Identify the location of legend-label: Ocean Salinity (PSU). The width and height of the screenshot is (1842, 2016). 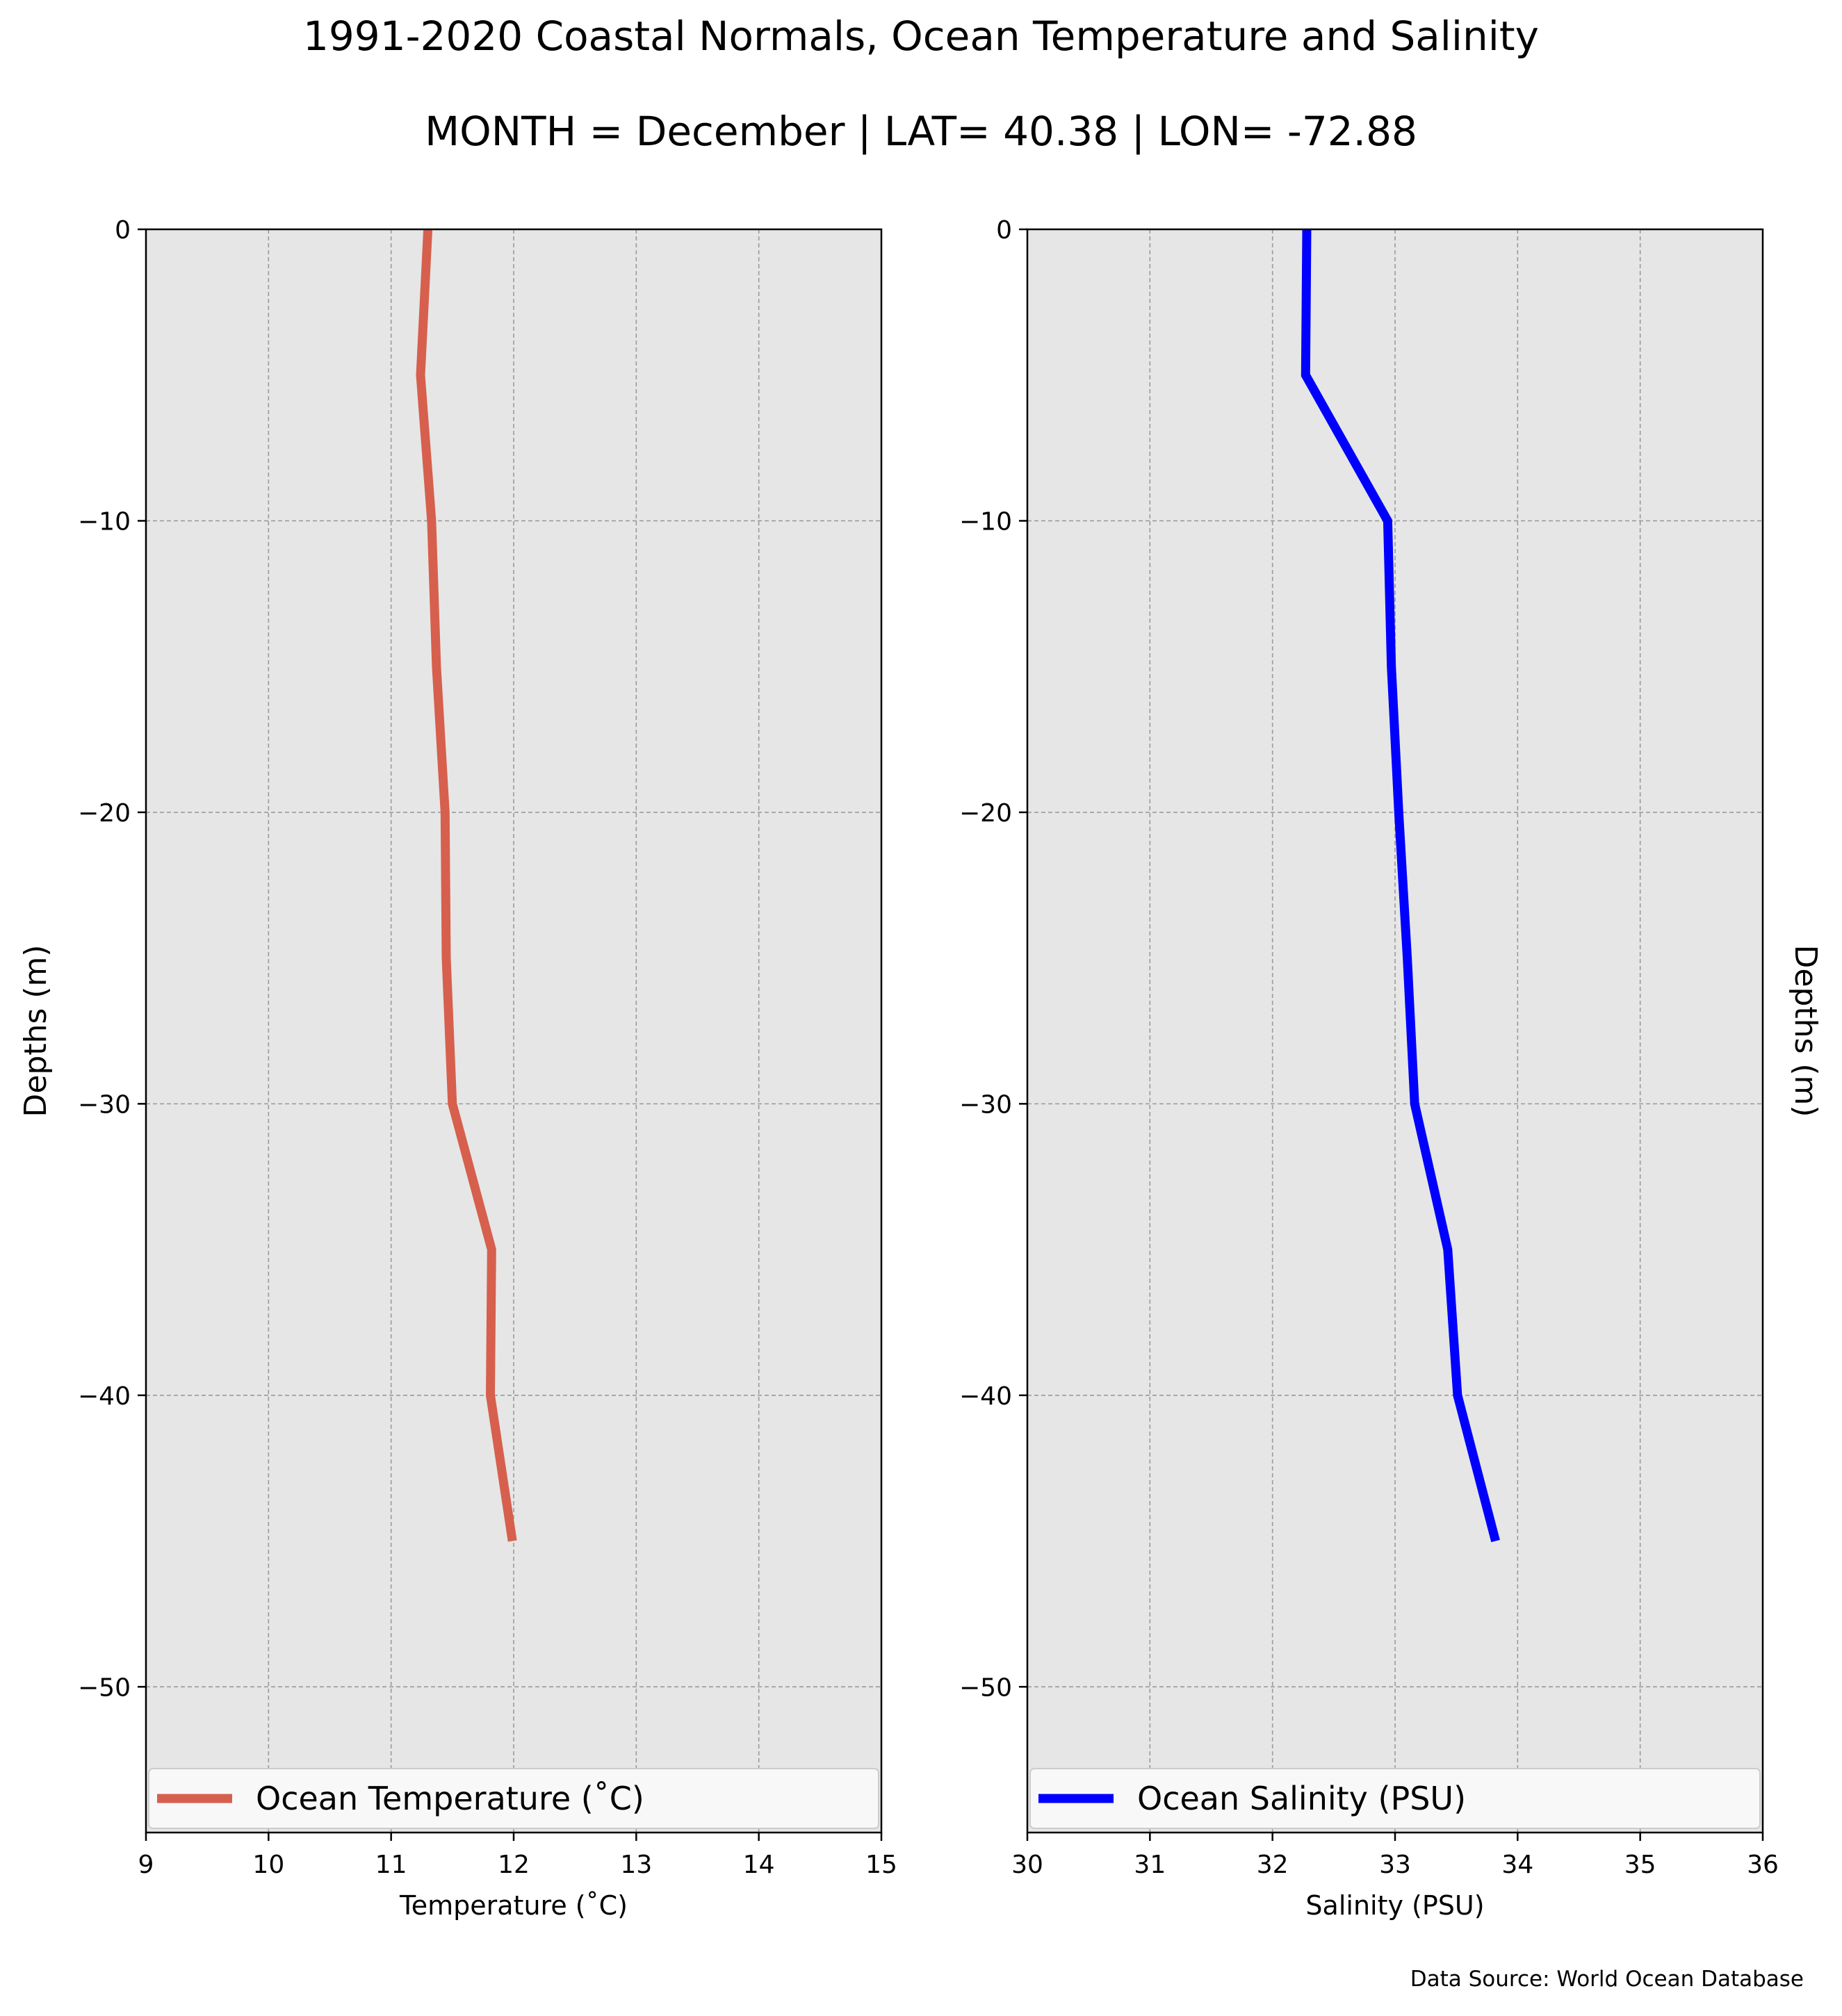
(1301, 1799).